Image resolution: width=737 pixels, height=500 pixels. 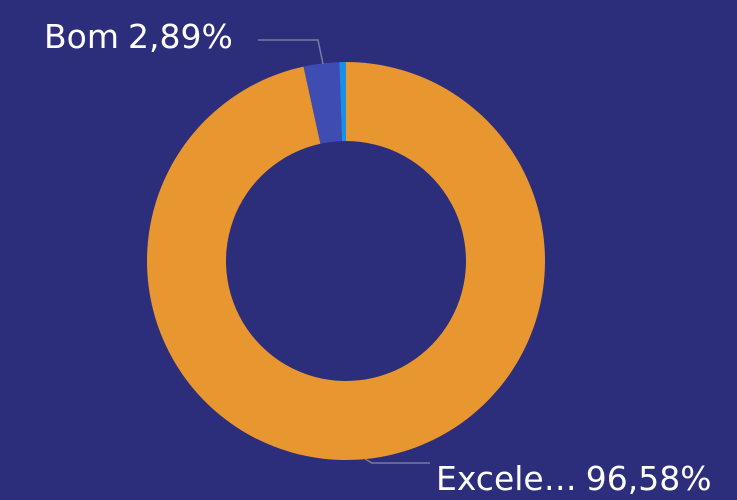 I want to click on slice-category: Bom, so click(x=81, y=36).